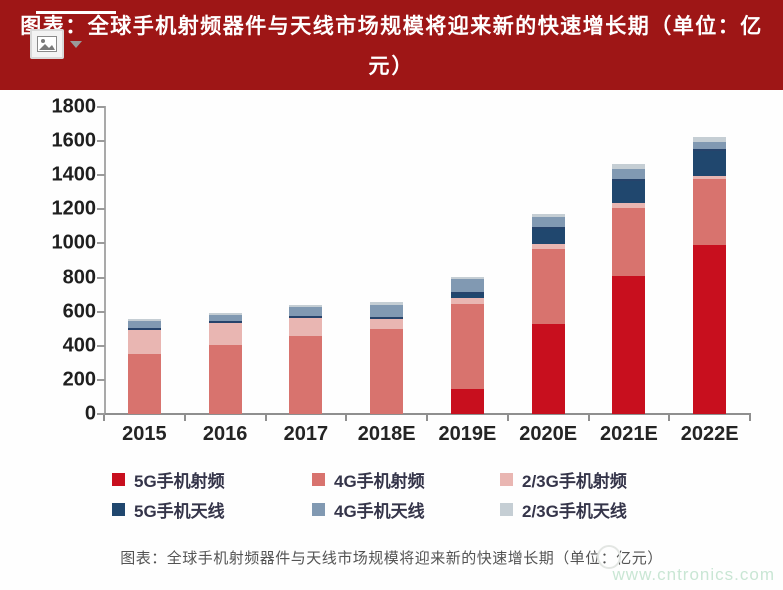 This screenshot has width=783, height=590. Describe the element at coordinates (74, 106) in the screenshot. I see `y-axis-label: 1800` at that location.